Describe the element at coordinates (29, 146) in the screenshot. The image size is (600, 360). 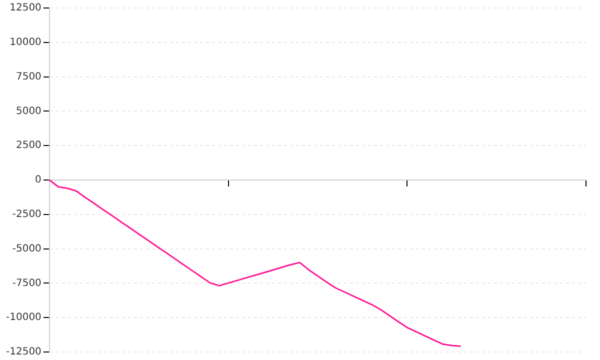
I see `y-tick-label: 2500` at that location.